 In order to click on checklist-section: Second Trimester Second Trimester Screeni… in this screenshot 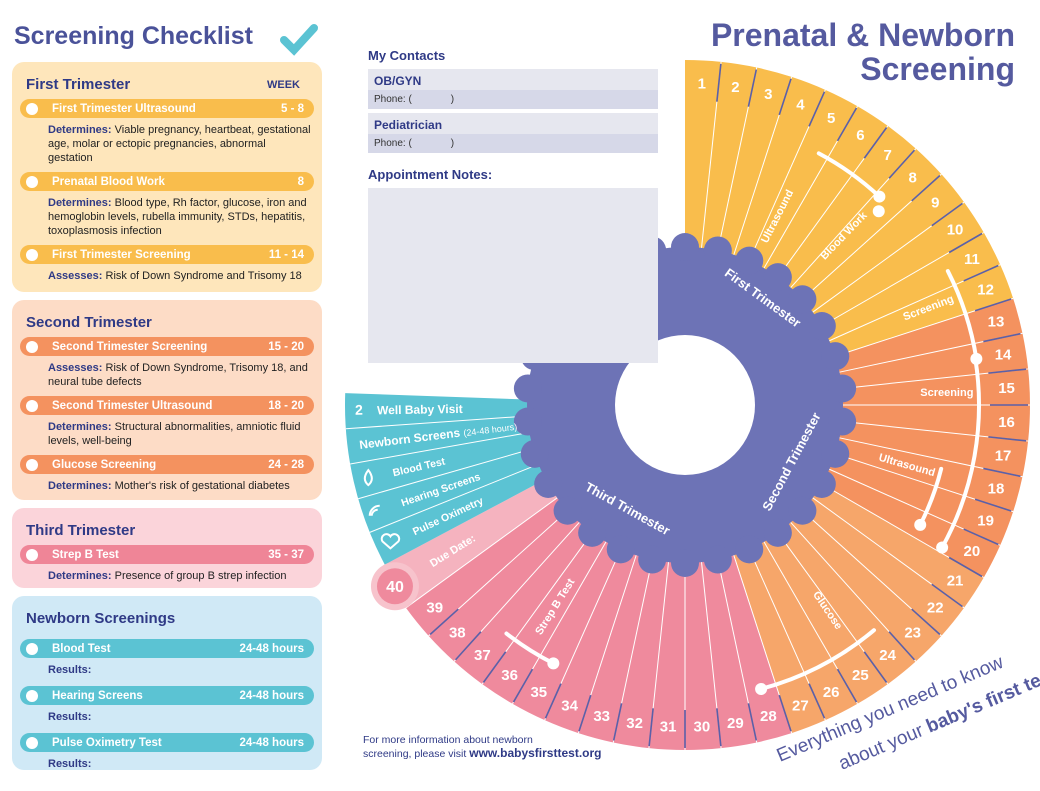, I will do `click(167, 400)`.